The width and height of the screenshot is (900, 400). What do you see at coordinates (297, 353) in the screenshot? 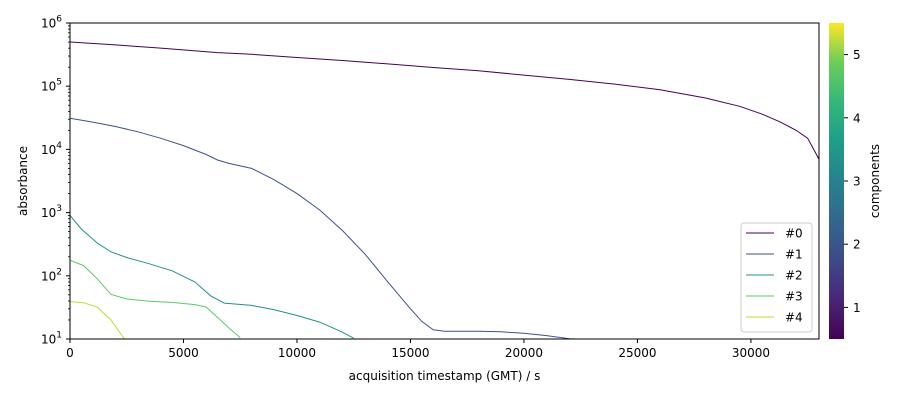
I see `x-tick-label: 10000` at bounding box center [297, 353].